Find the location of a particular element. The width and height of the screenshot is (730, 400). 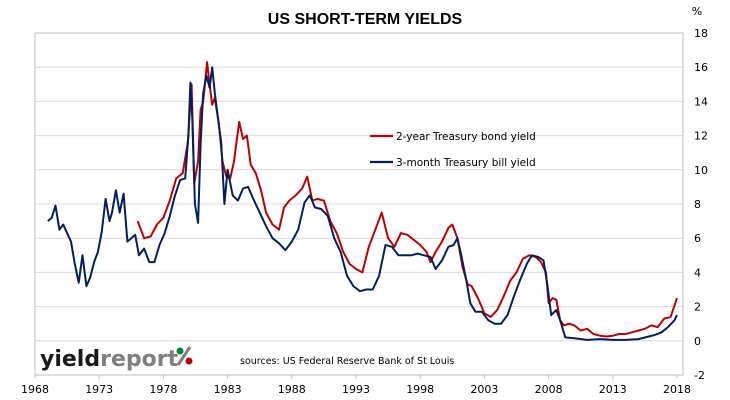

y-tick-label: 14 is located at coordinates (701, 101).